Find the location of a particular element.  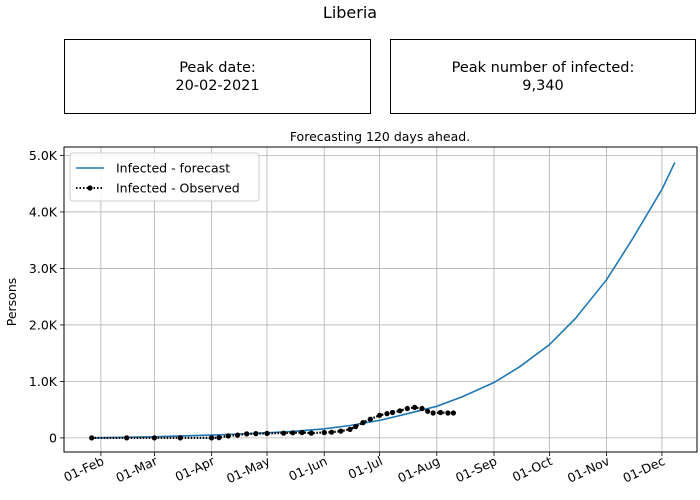

x-tick-label: 01-May is located at coordinates (248, 469).